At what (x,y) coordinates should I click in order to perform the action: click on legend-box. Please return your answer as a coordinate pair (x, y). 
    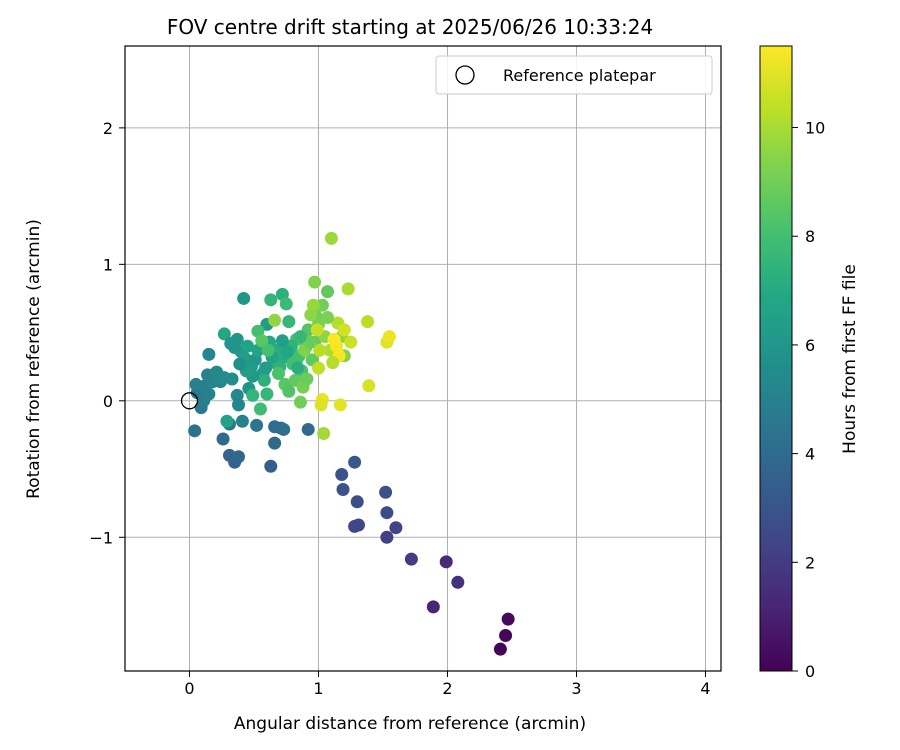
    Looking at the image, I should click on (574, 75).